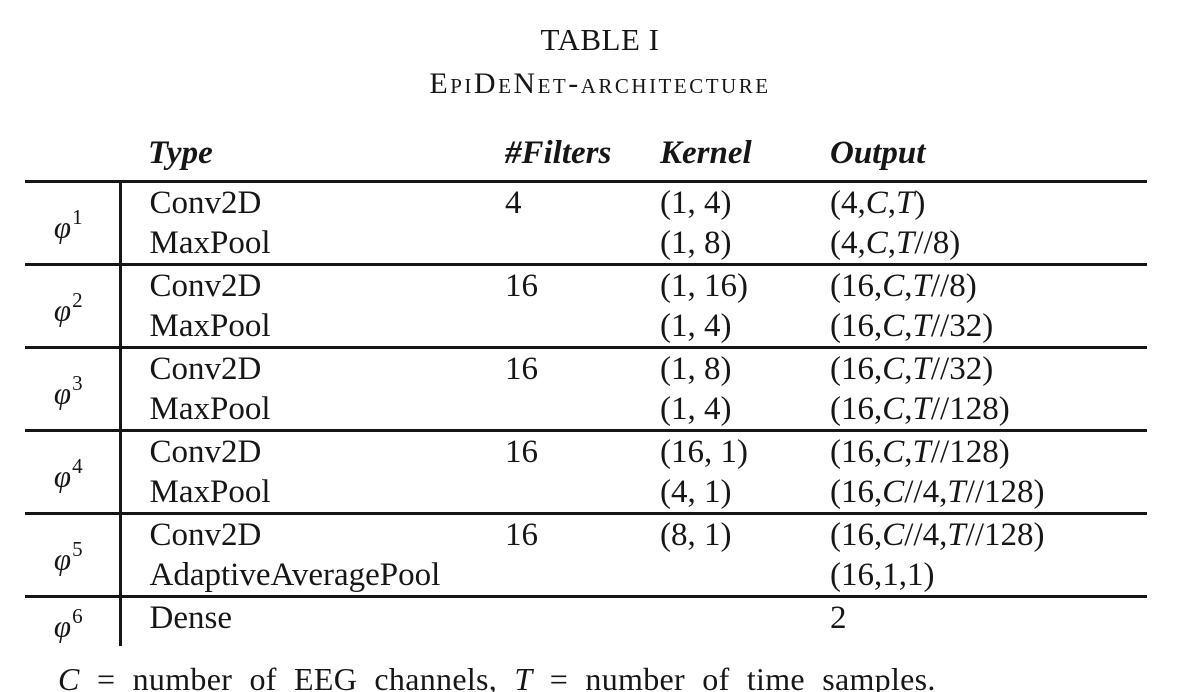 Image resolution: width=1200 pixels, height=692 pixels. Describe the element at coordinates (895, 243) in the screenshot. I see `cell-output: (4,C,T//8)` at that location.